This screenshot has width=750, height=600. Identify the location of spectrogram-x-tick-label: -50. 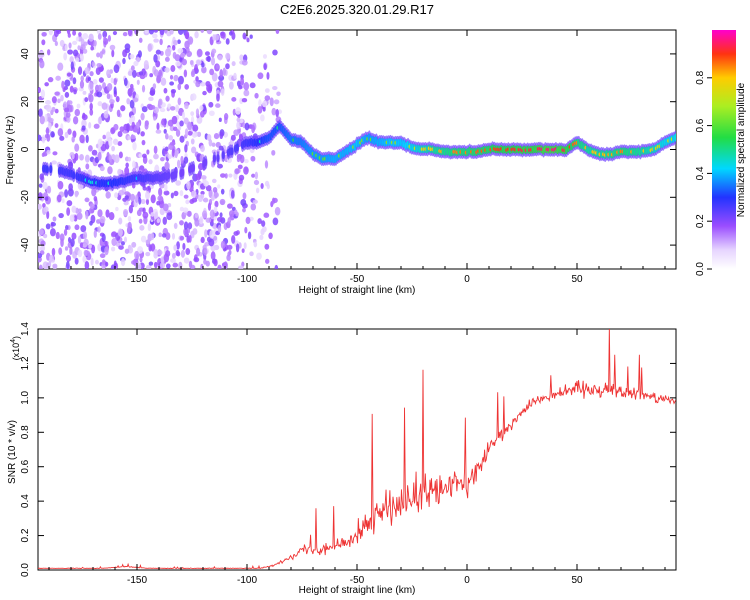
(357, 279).